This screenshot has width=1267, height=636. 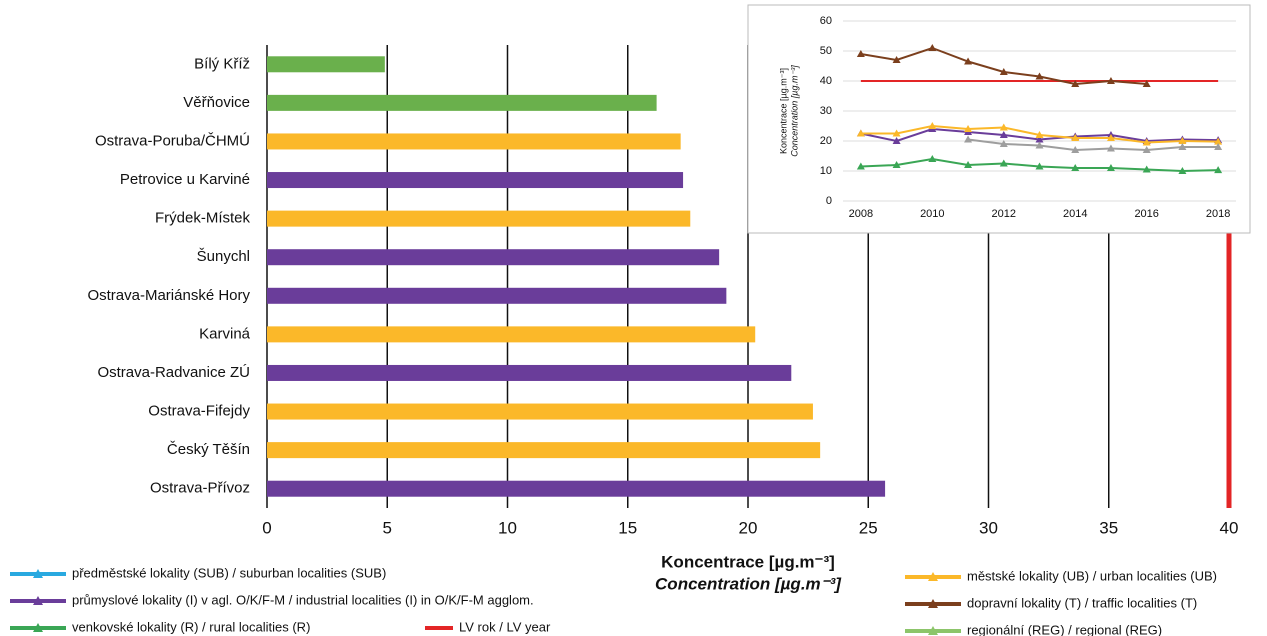 What do you see at coordinates (1108, 527) in the screenshot?
I see `x-tick-label: 35` at bounding box center [1108, 527].